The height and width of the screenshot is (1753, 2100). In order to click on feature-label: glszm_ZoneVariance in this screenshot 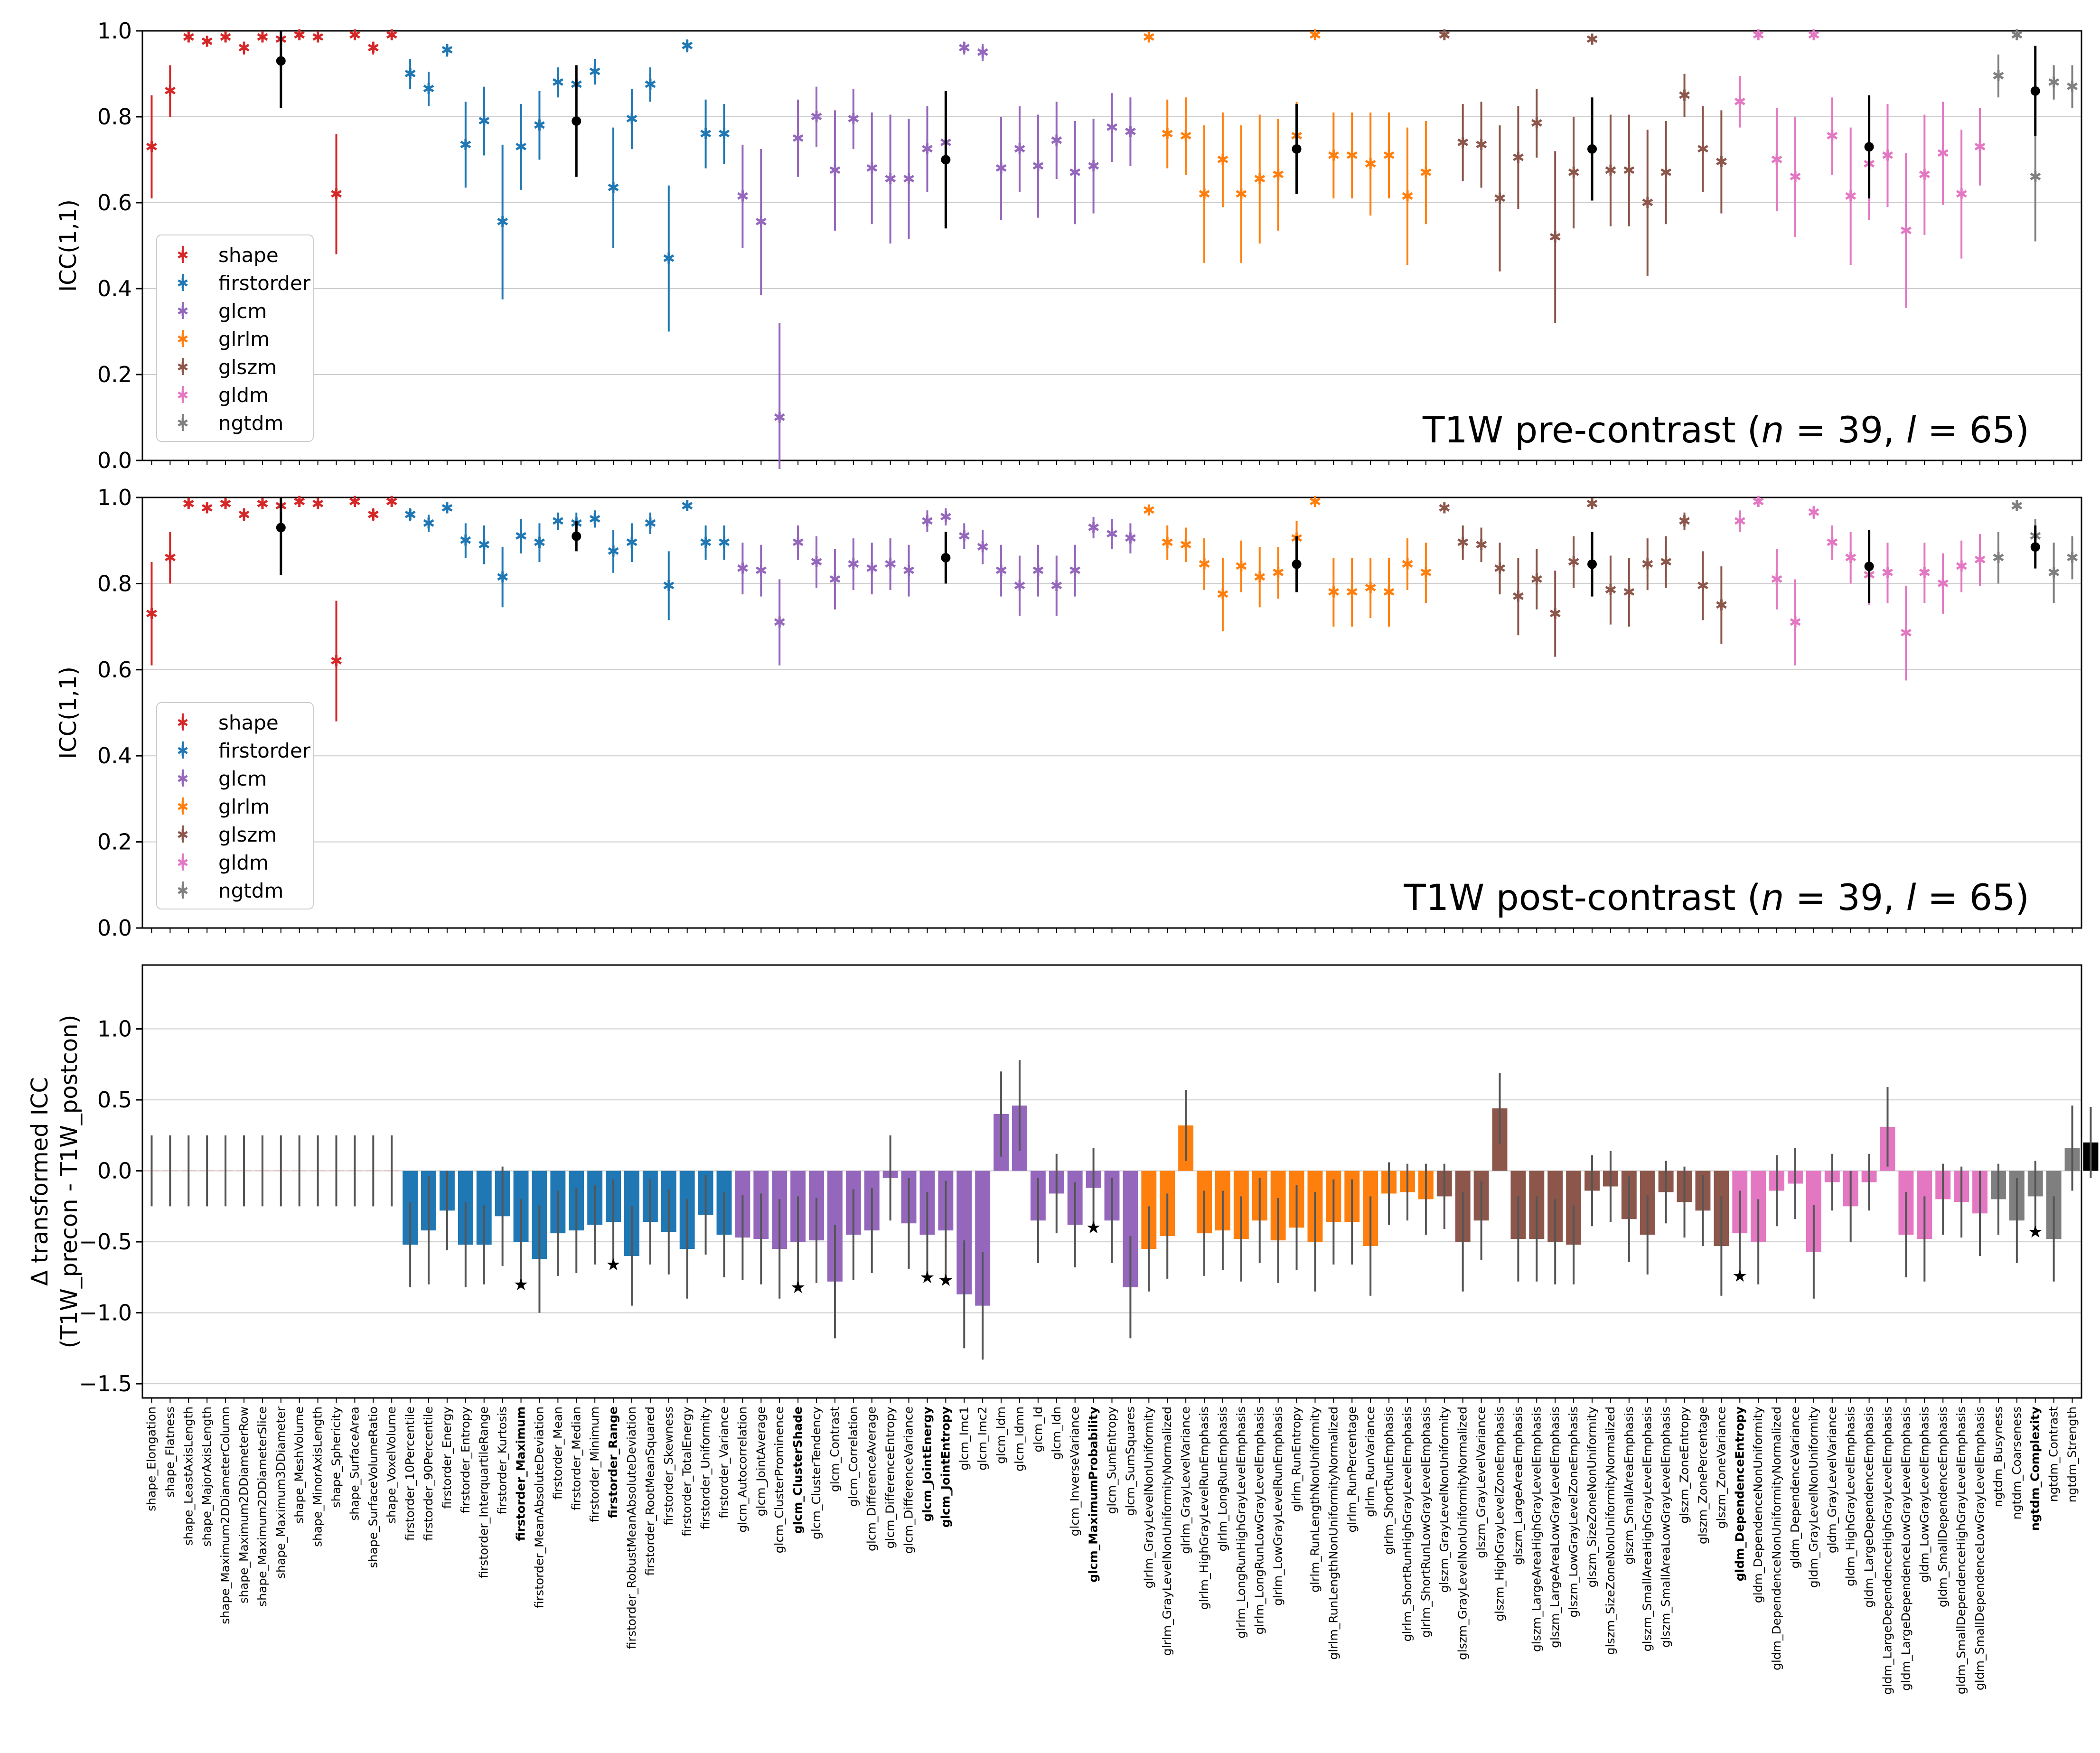, I will do `click(1721, 1467)`.